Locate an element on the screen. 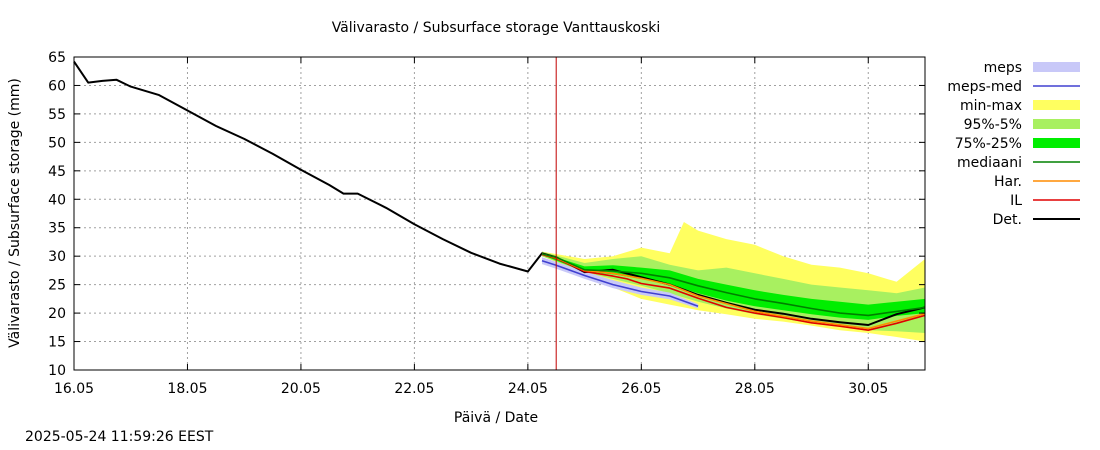 The height and width of the screenshot is (450, 1100). x-tick-label: 24.05 is located at coordinates (528, 389).